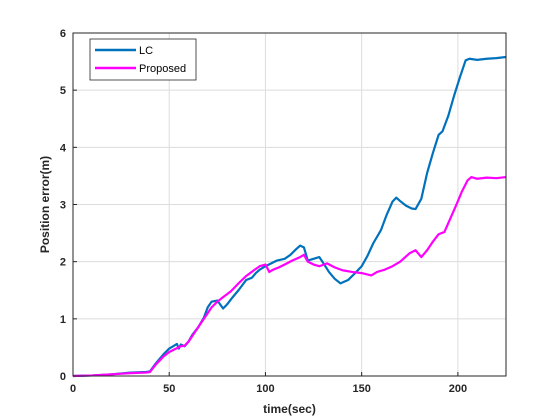 The height and width of the screenshot is (420, 560). What do you see at coordinates (289, 409) in the screenshot?
I see `x-axis-title: time(sec)` at bounding box center [289, 409].